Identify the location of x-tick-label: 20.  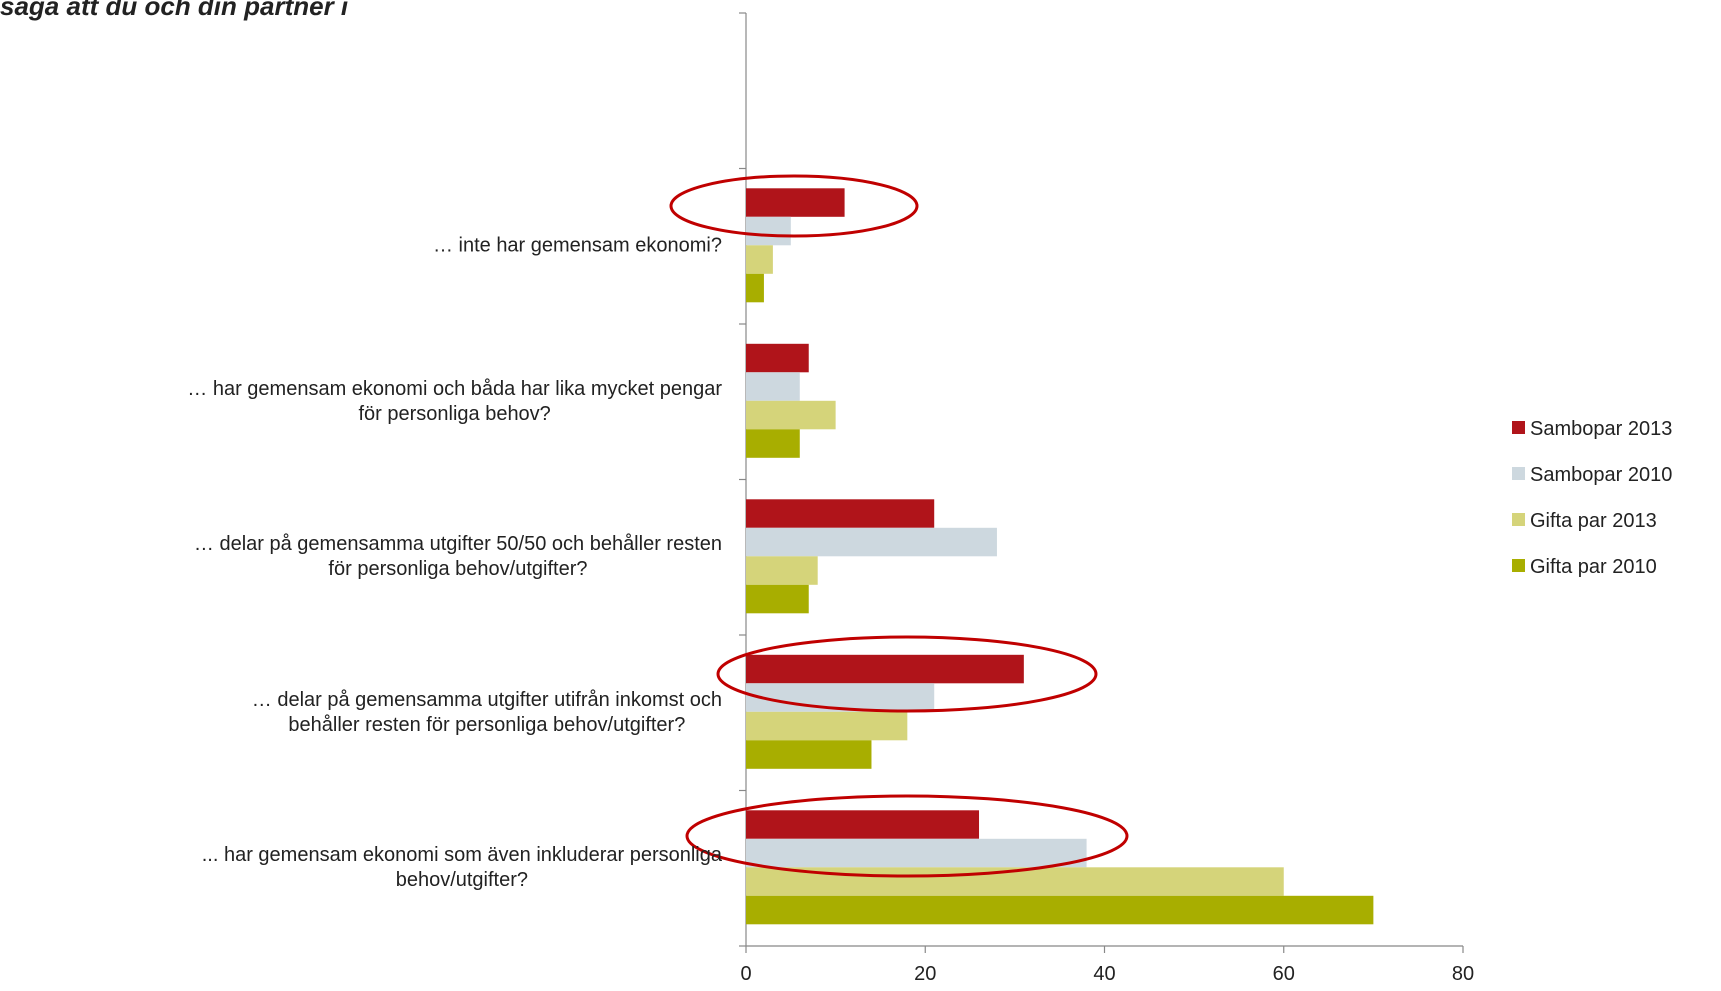
(925, 974).